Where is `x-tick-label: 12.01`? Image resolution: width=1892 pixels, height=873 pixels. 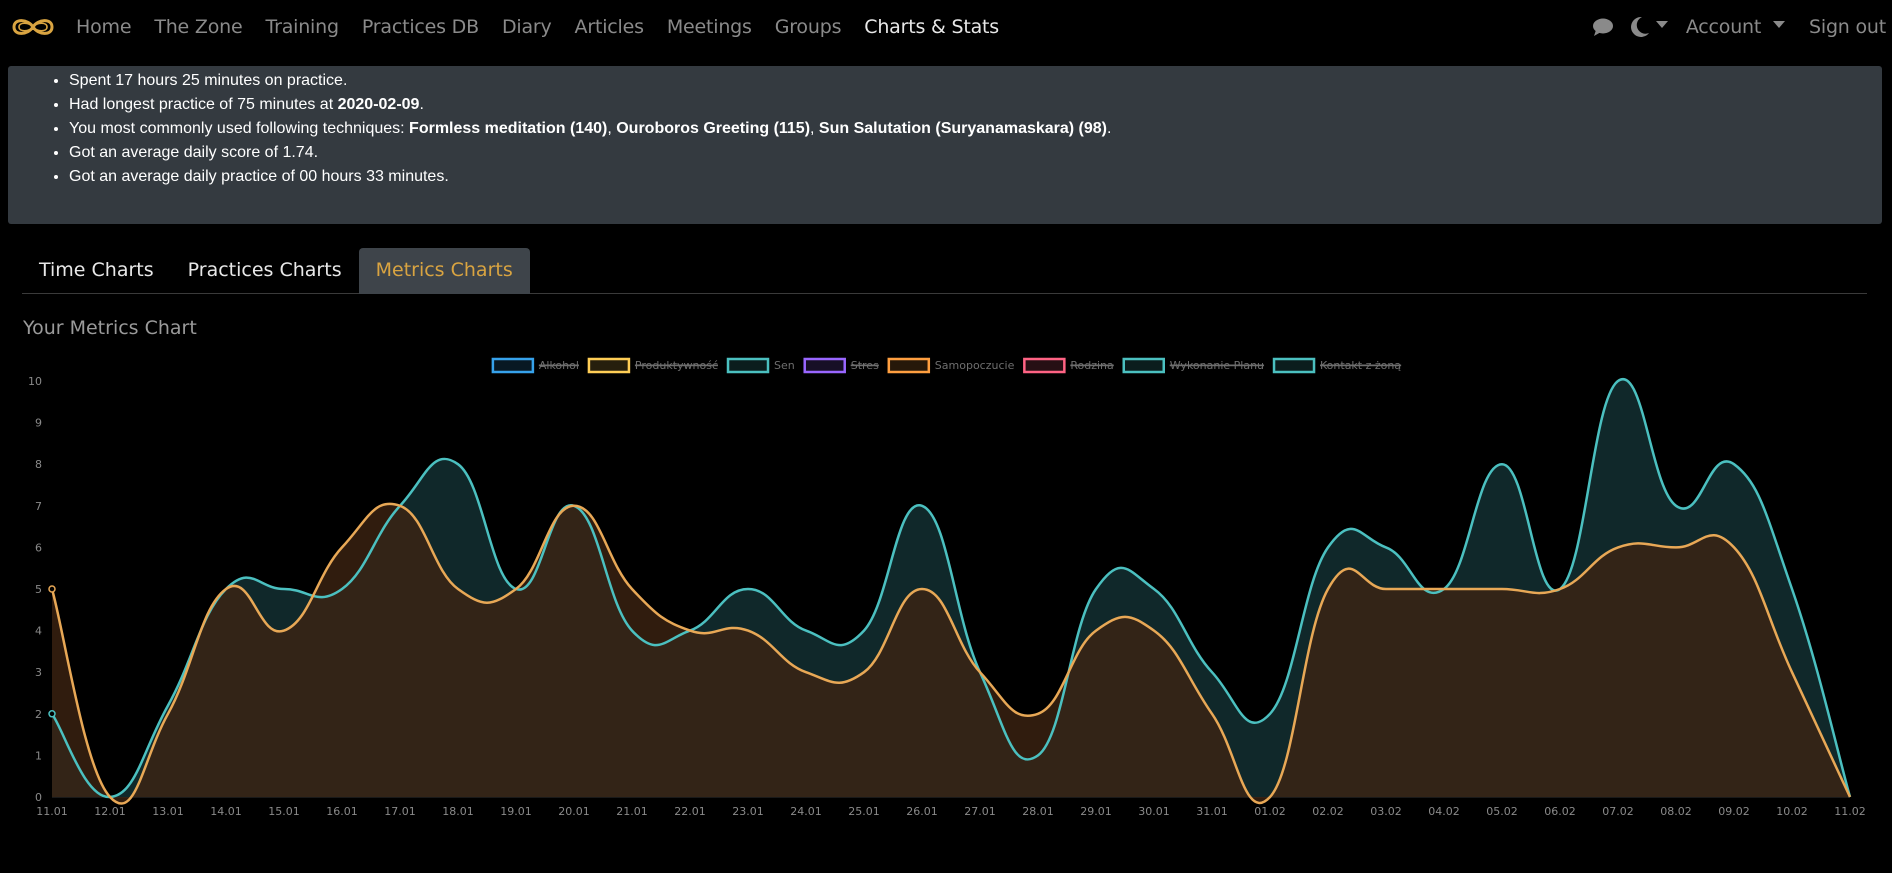 x-tick-label: 12.01 is located at coordinates (110, 811).